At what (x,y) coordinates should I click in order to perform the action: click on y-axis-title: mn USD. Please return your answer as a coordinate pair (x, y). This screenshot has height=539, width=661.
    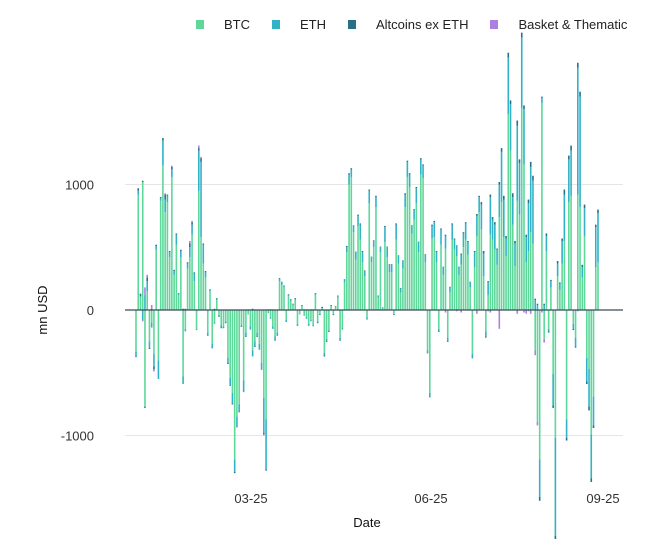
    Looking at the image, I should click on (42, 309).